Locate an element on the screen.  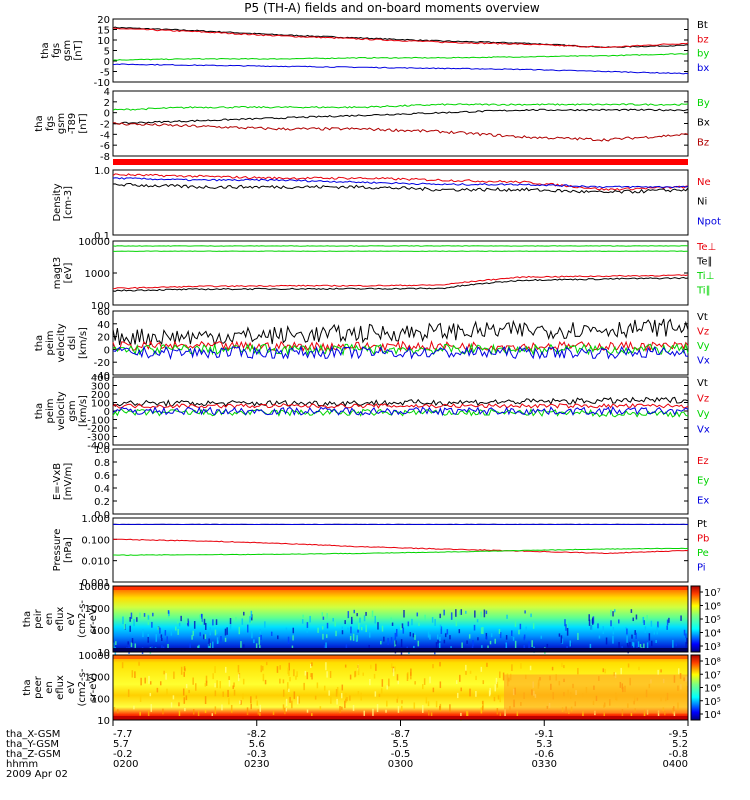
ytick-label: 0.0 is located at coordinates (102, 515).